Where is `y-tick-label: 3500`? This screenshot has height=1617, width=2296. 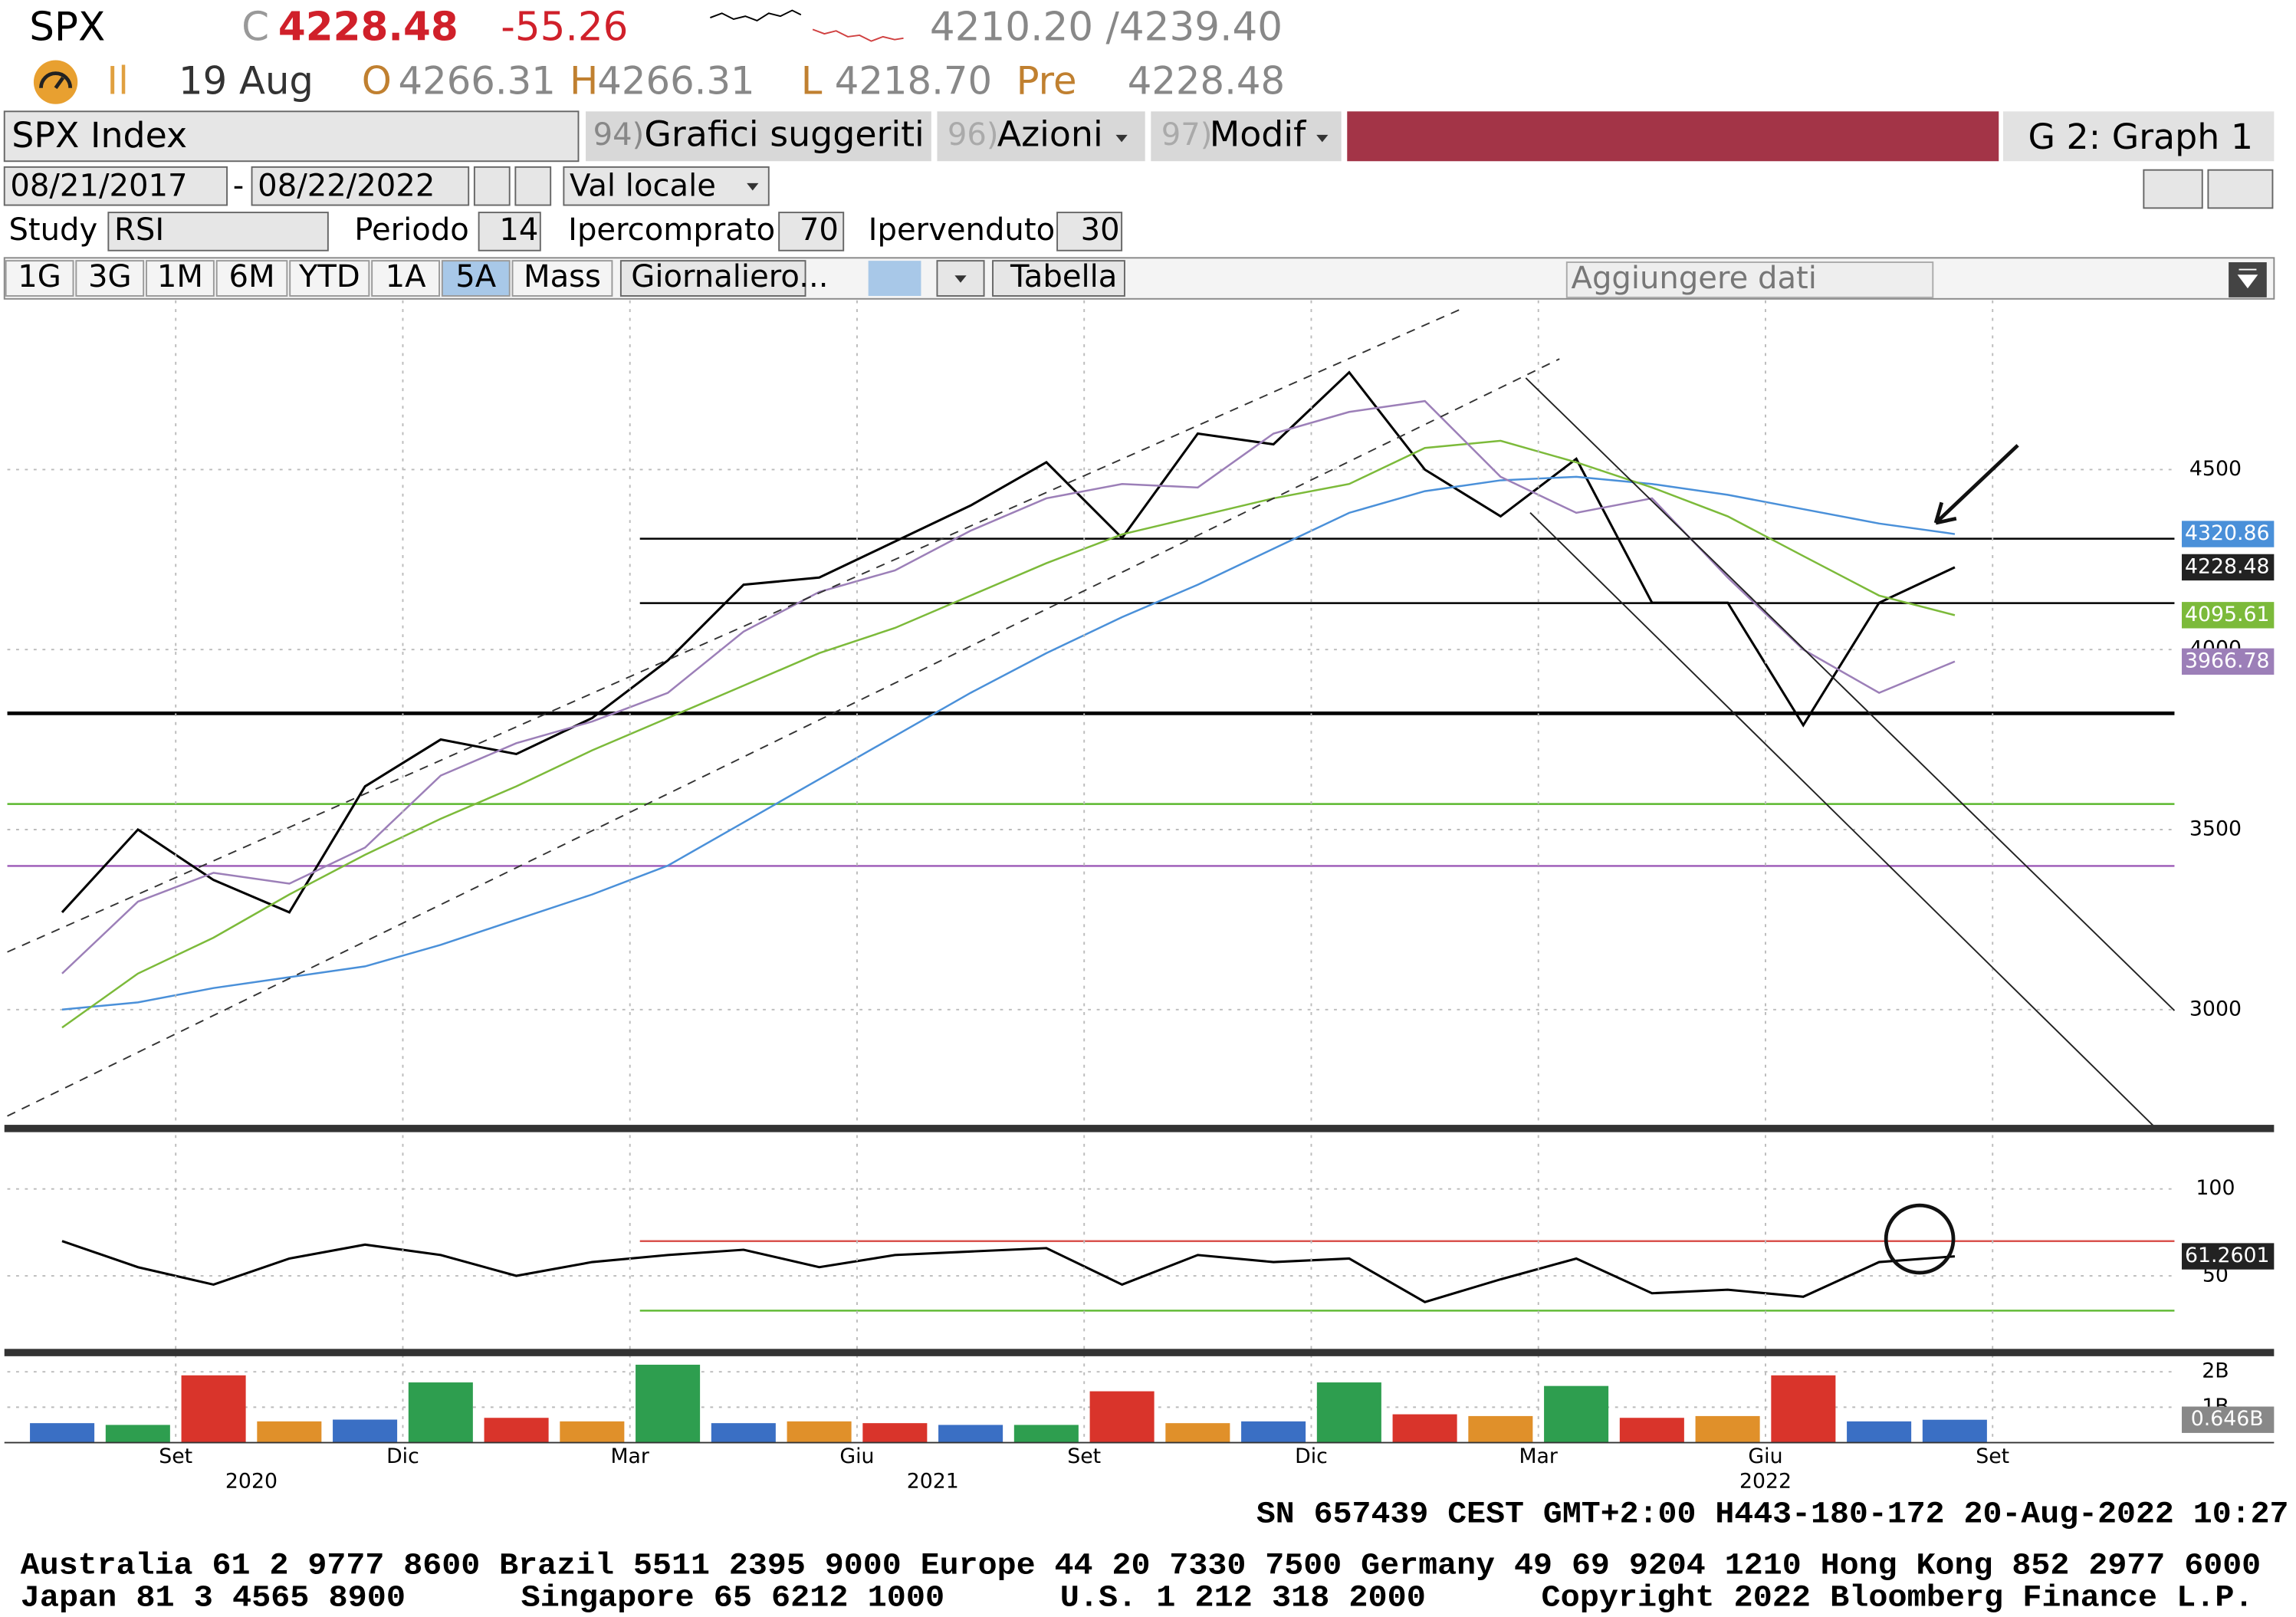
y-tick-label: 3500 is located at coordinates (2215, 829).